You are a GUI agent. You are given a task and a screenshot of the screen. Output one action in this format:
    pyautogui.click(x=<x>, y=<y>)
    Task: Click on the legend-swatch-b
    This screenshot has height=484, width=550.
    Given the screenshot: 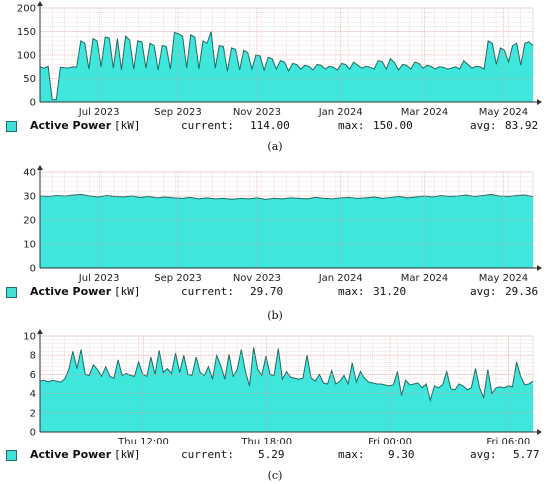 What is the action you would take?
    pyautogui.click(x=11, y=292)
    